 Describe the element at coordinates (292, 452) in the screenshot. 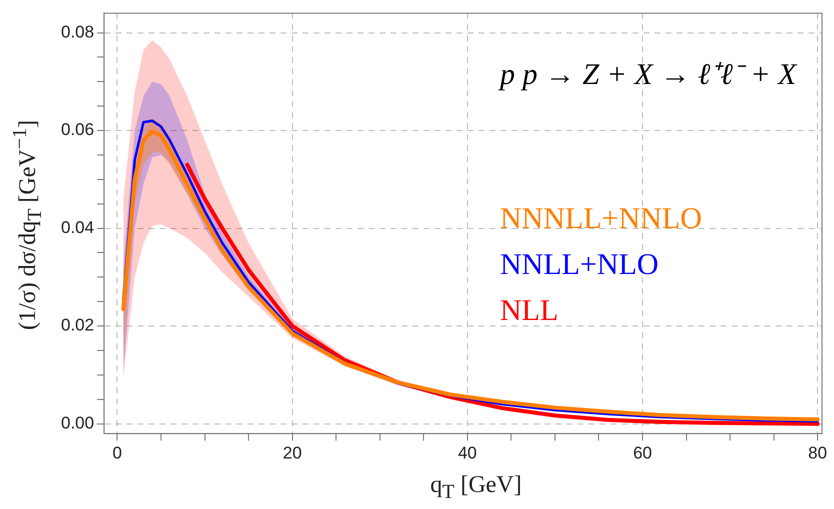

I see `x-tick-label: 20` at that location.